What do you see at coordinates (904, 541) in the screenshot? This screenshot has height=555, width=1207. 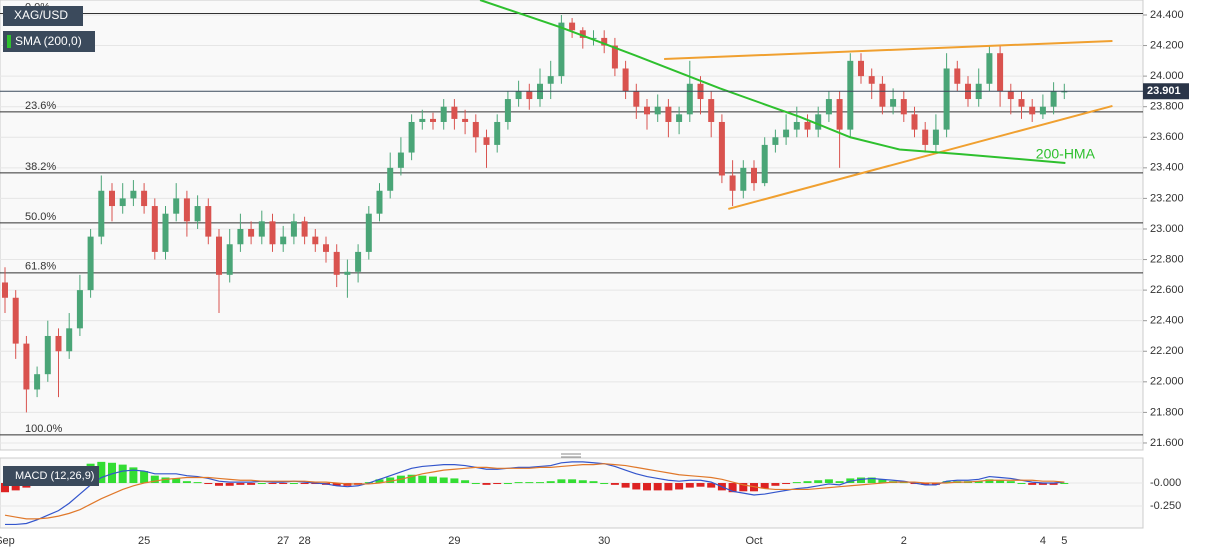 I see `x-tick-label: 2` at bounding box center [904, 541].